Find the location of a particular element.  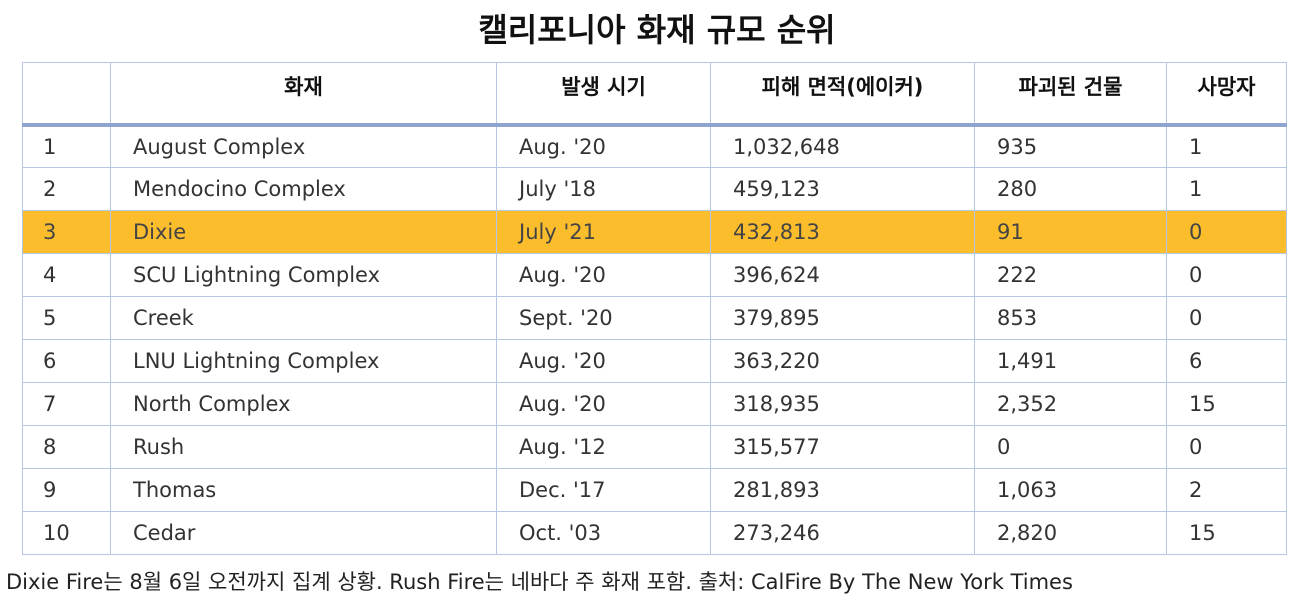

cell-fire-name: Dixie is located at coordinates (303, 232).